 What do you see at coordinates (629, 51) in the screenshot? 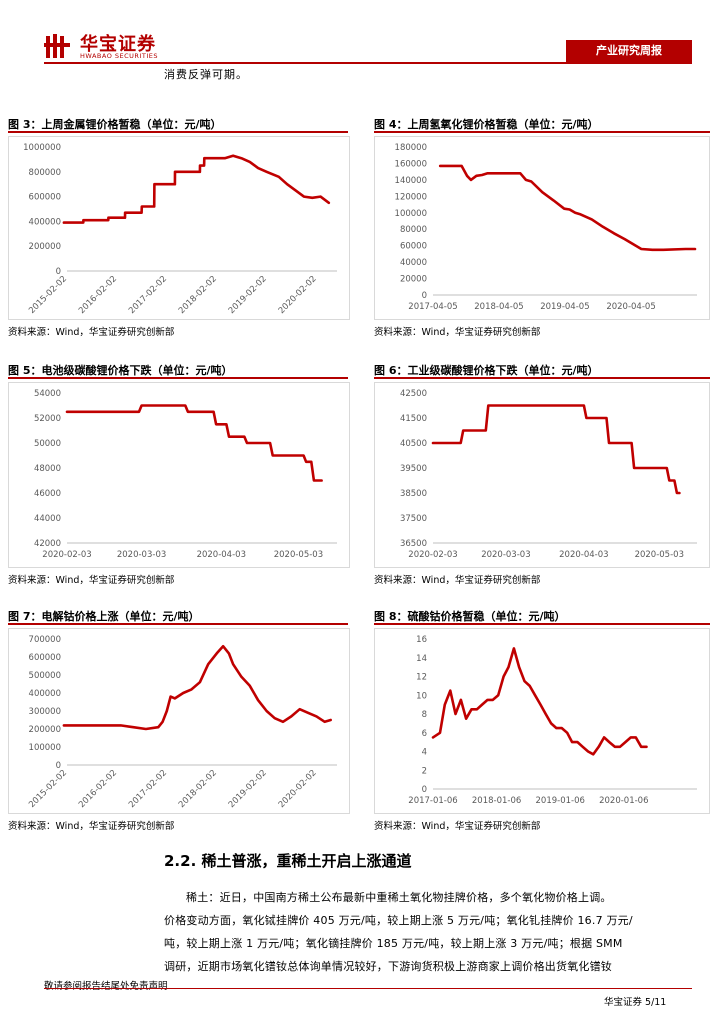
I see `report-type-tag: 产业研究周报` at bounding box center [629, 51].